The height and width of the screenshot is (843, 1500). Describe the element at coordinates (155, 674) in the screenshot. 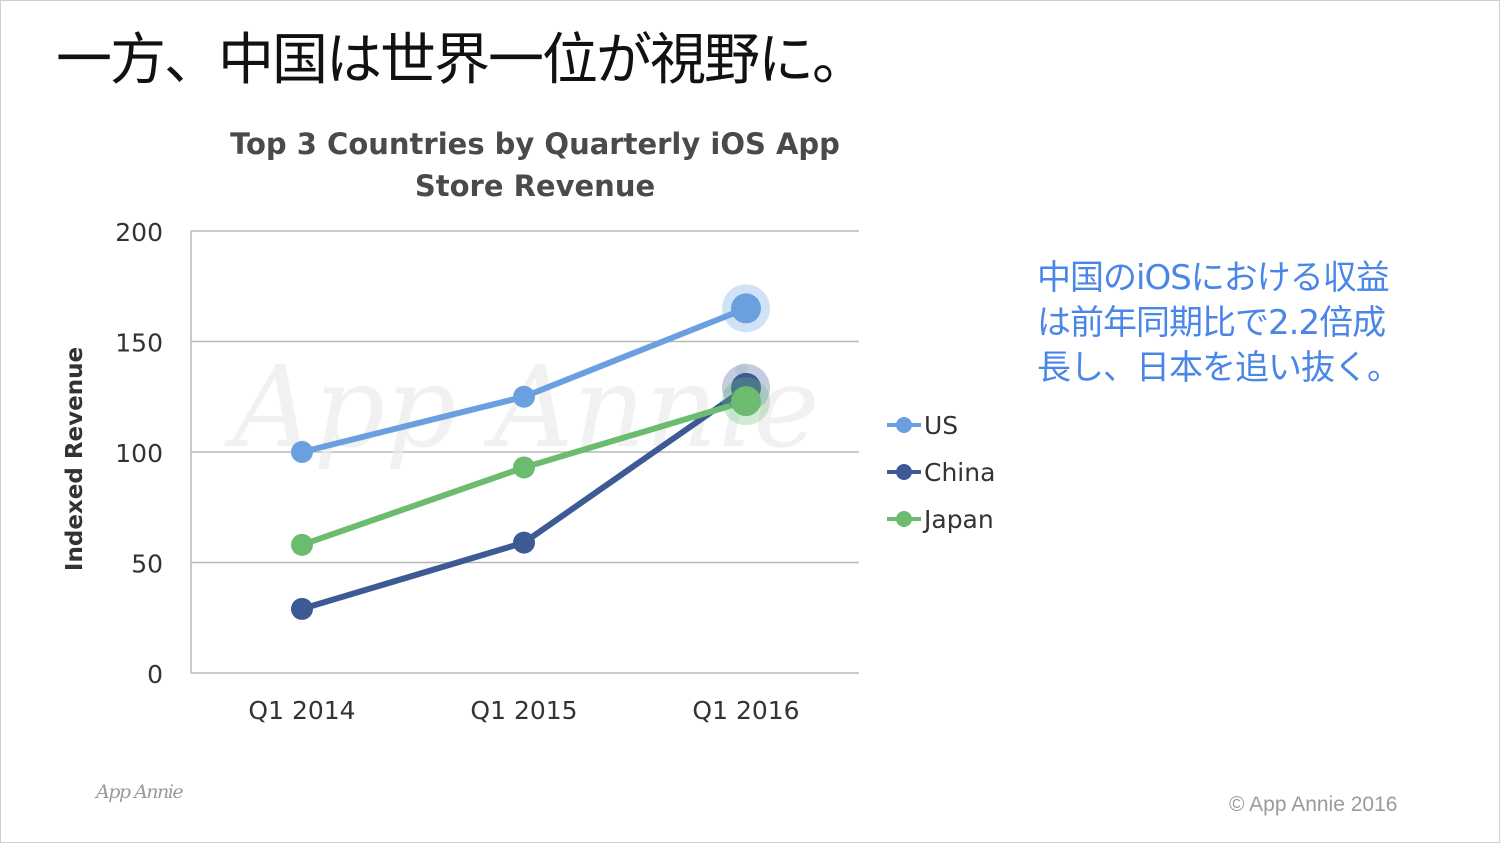

I see `y-tick-label: 0` at that location.